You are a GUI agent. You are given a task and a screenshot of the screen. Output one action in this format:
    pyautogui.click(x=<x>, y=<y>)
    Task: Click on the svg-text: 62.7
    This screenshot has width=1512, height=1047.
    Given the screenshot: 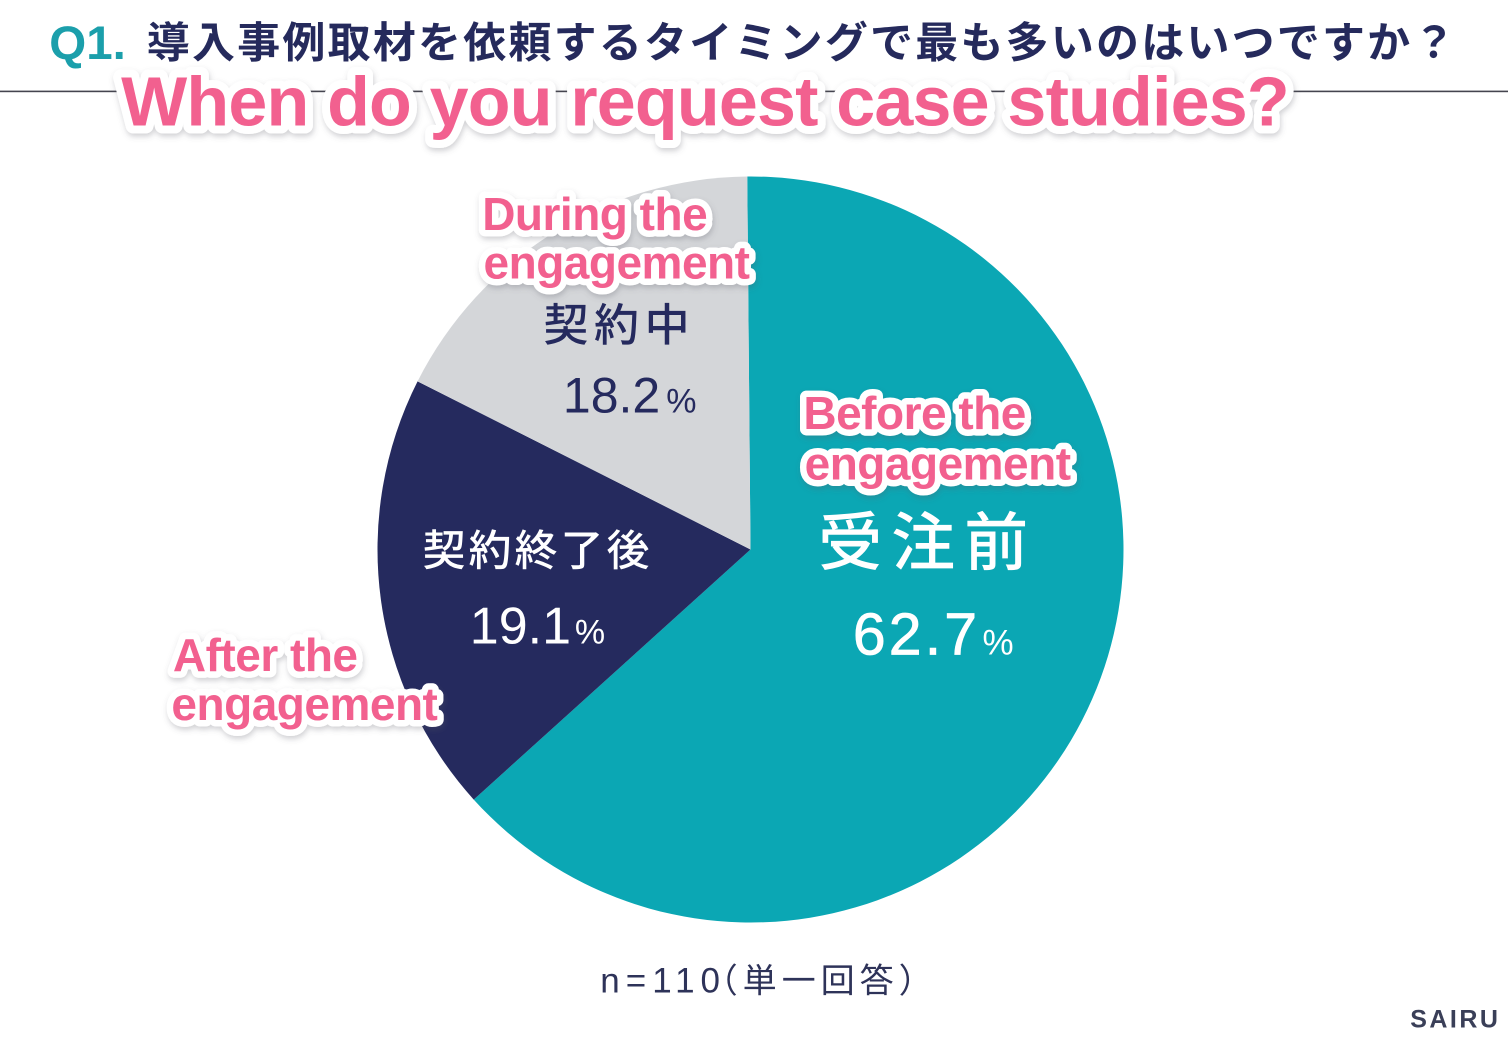 What is the action you would take?
    pyautogui.click(x=916, y=635)
    